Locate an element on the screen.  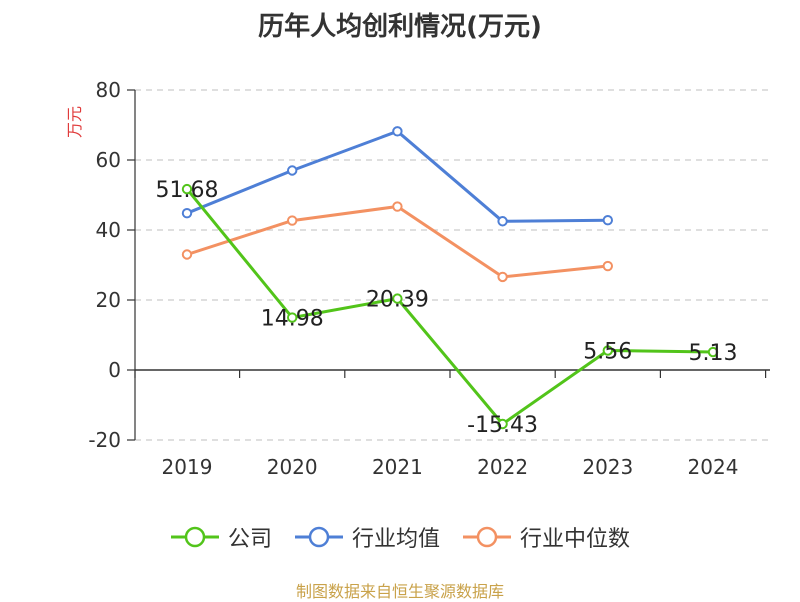
y-tick-label: 40 is located at coordinates (108, 230).